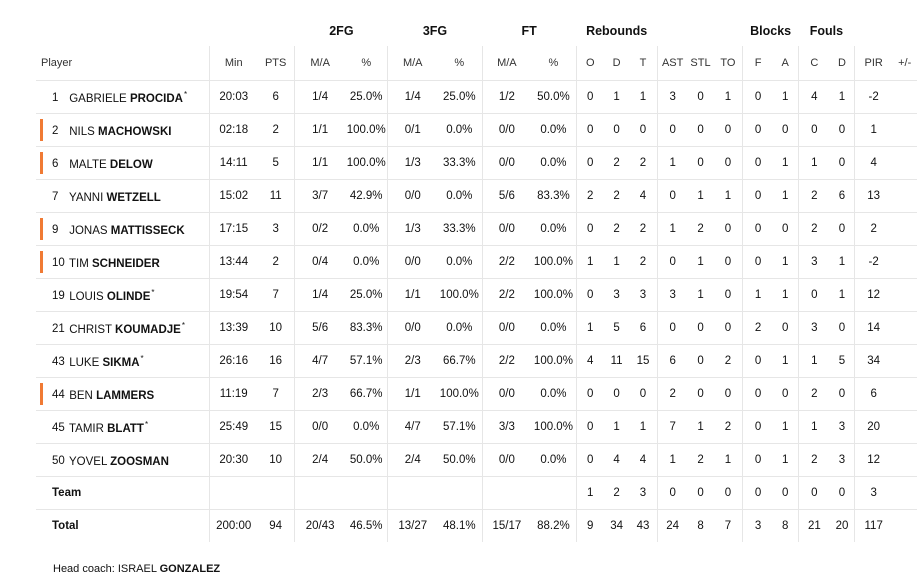  What do you see at coordinates (366, 163) in the screenshot?
I see `stat-2fg-pct: 100.0%` at bounding box center [366, 163].